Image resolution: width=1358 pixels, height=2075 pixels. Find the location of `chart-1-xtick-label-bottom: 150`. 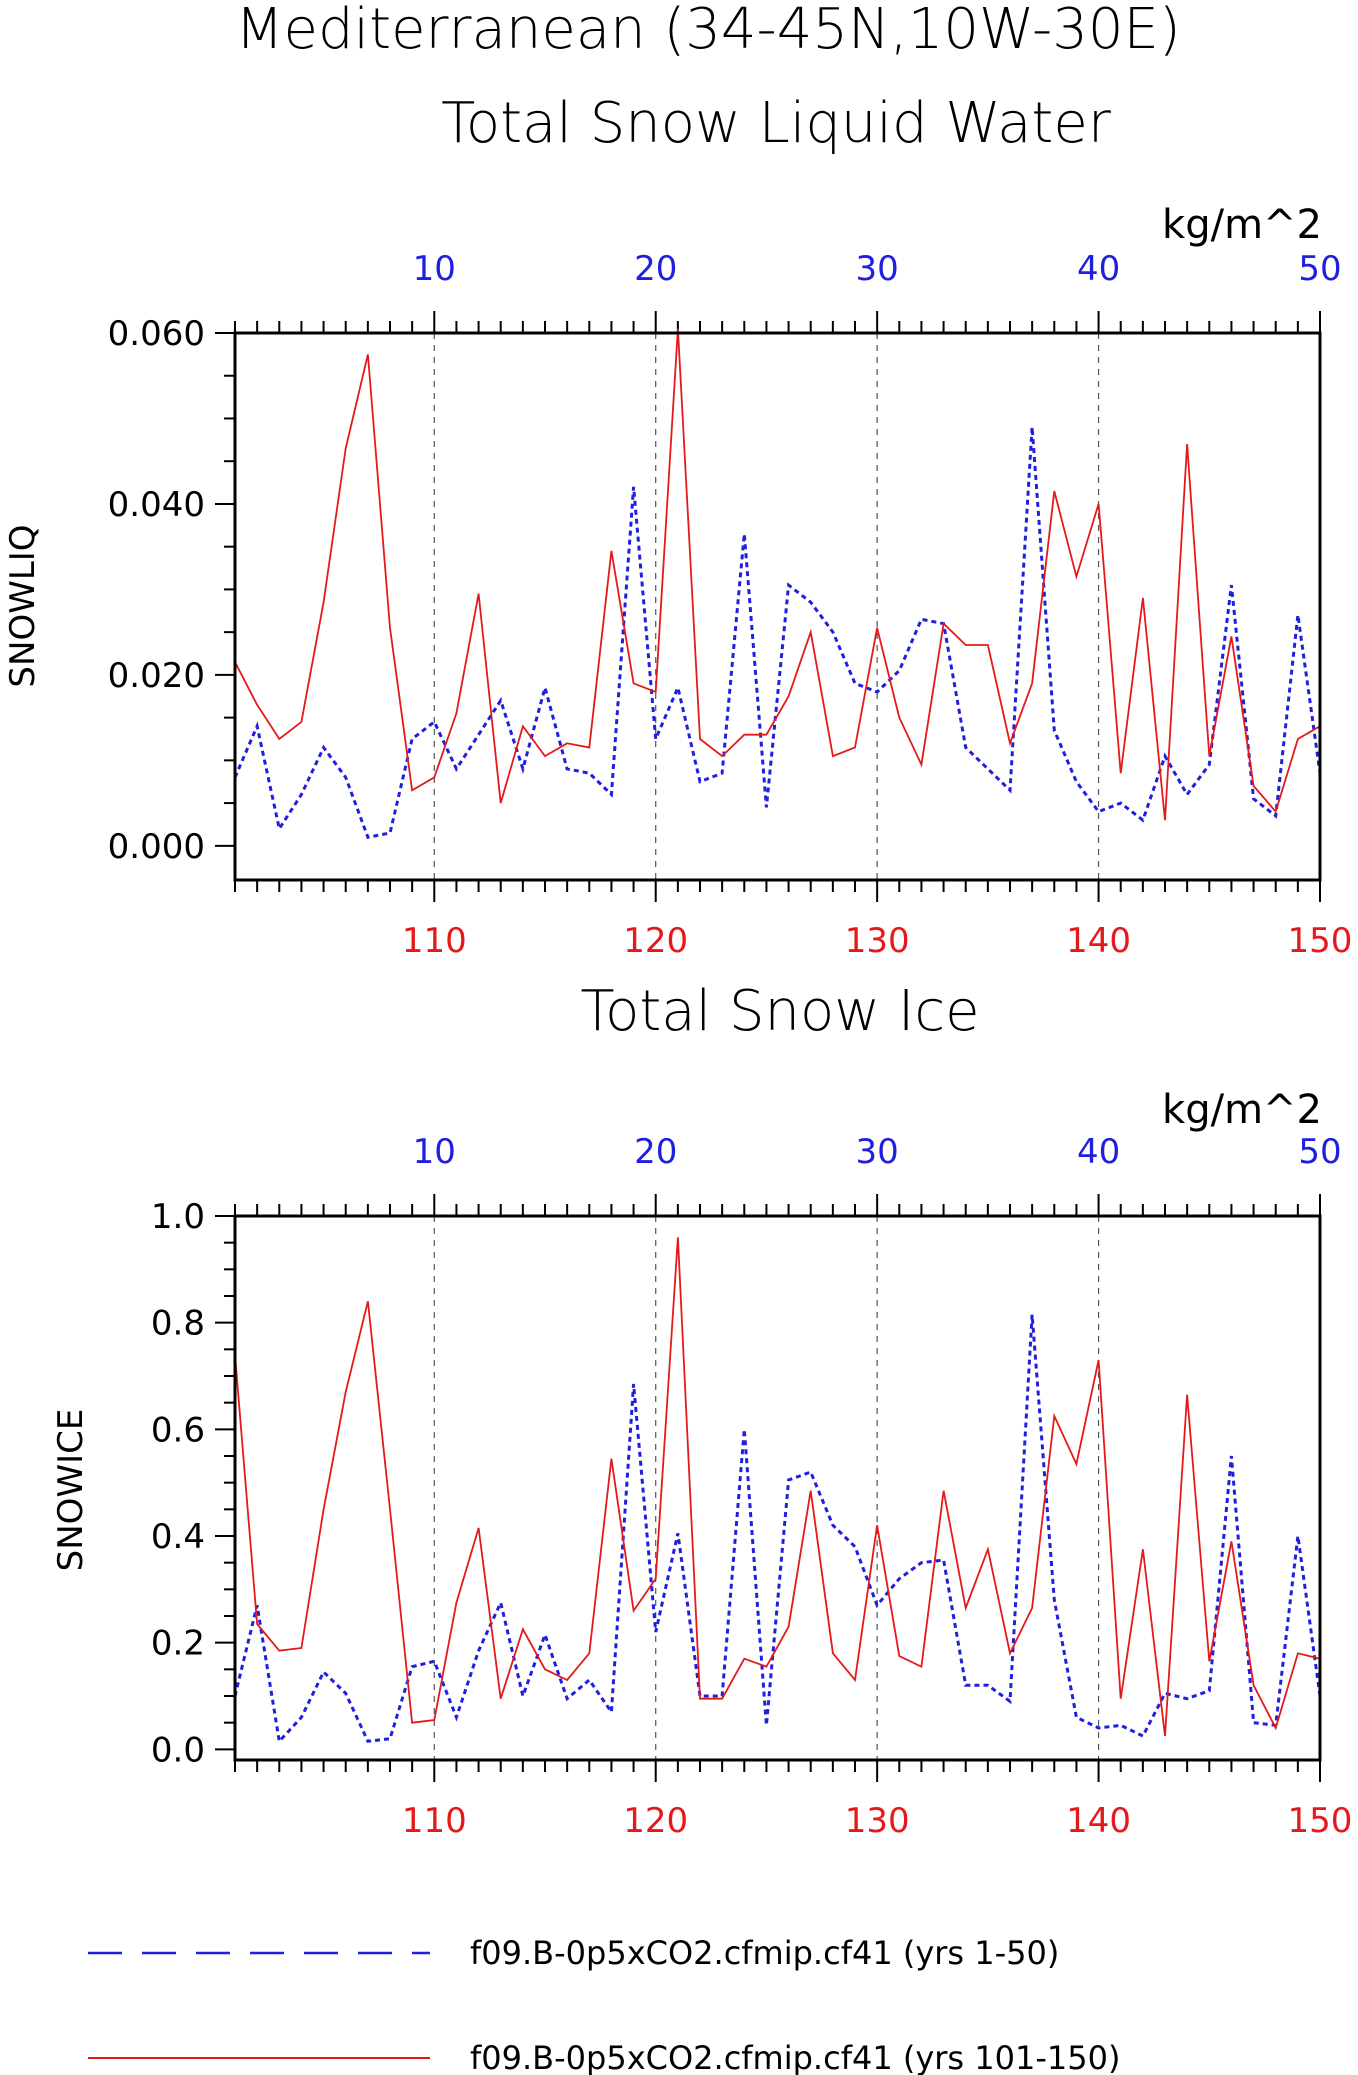

chart-1-xtick-label-bottom: 150 is located at coordinates (1320, 941).